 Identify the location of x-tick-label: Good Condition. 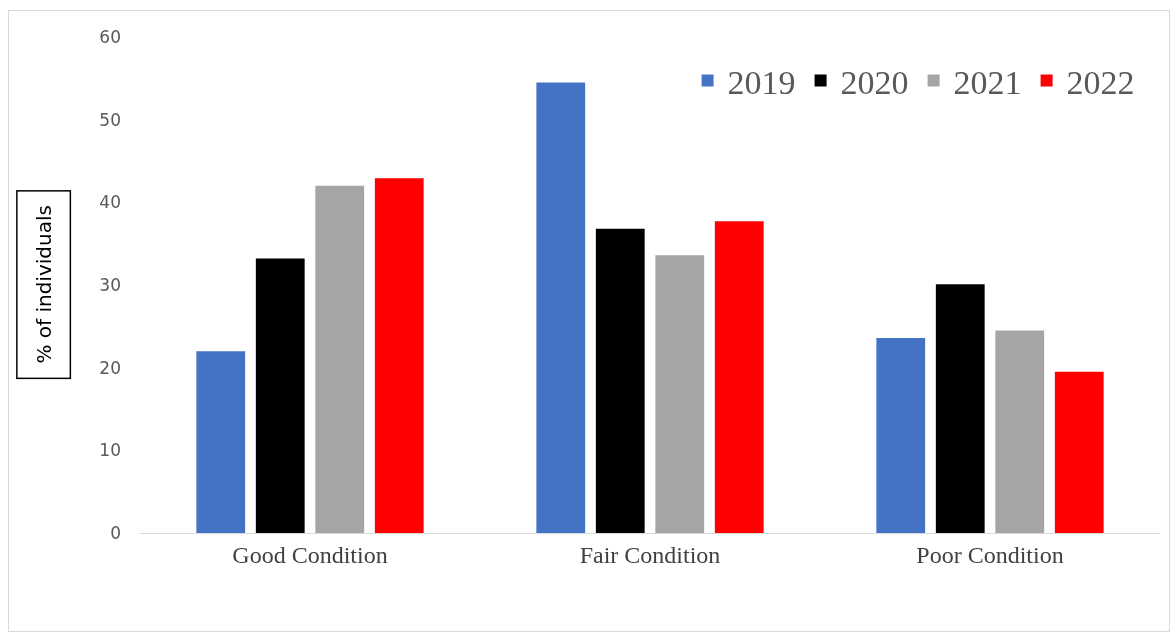
(310, 554).